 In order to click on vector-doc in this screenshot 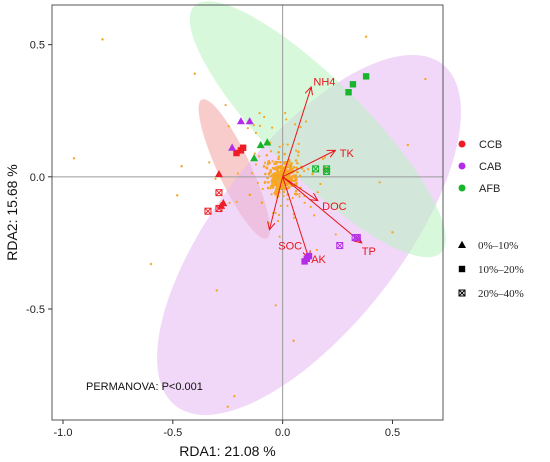, I will do `click(300, 188)`.